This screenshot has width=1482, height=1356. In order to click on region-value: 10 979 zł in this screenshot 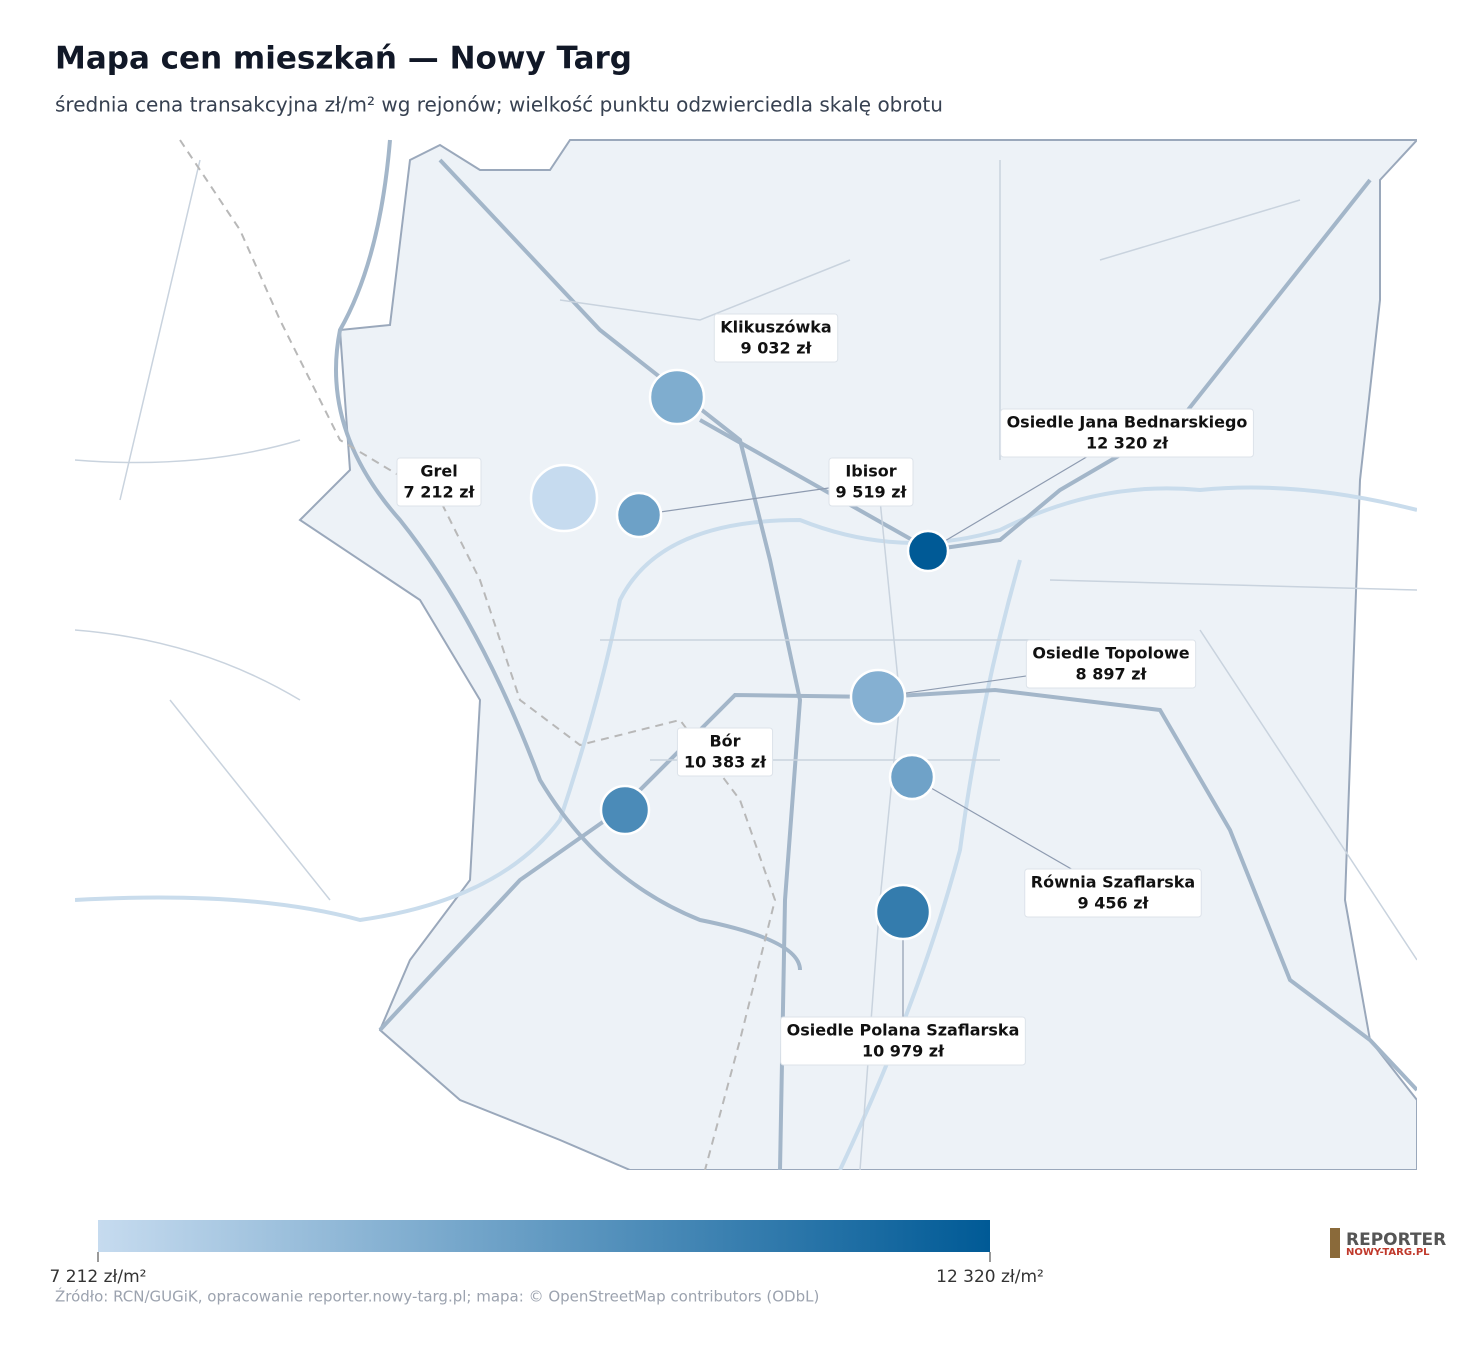, I will do `click(903, 1051)`.